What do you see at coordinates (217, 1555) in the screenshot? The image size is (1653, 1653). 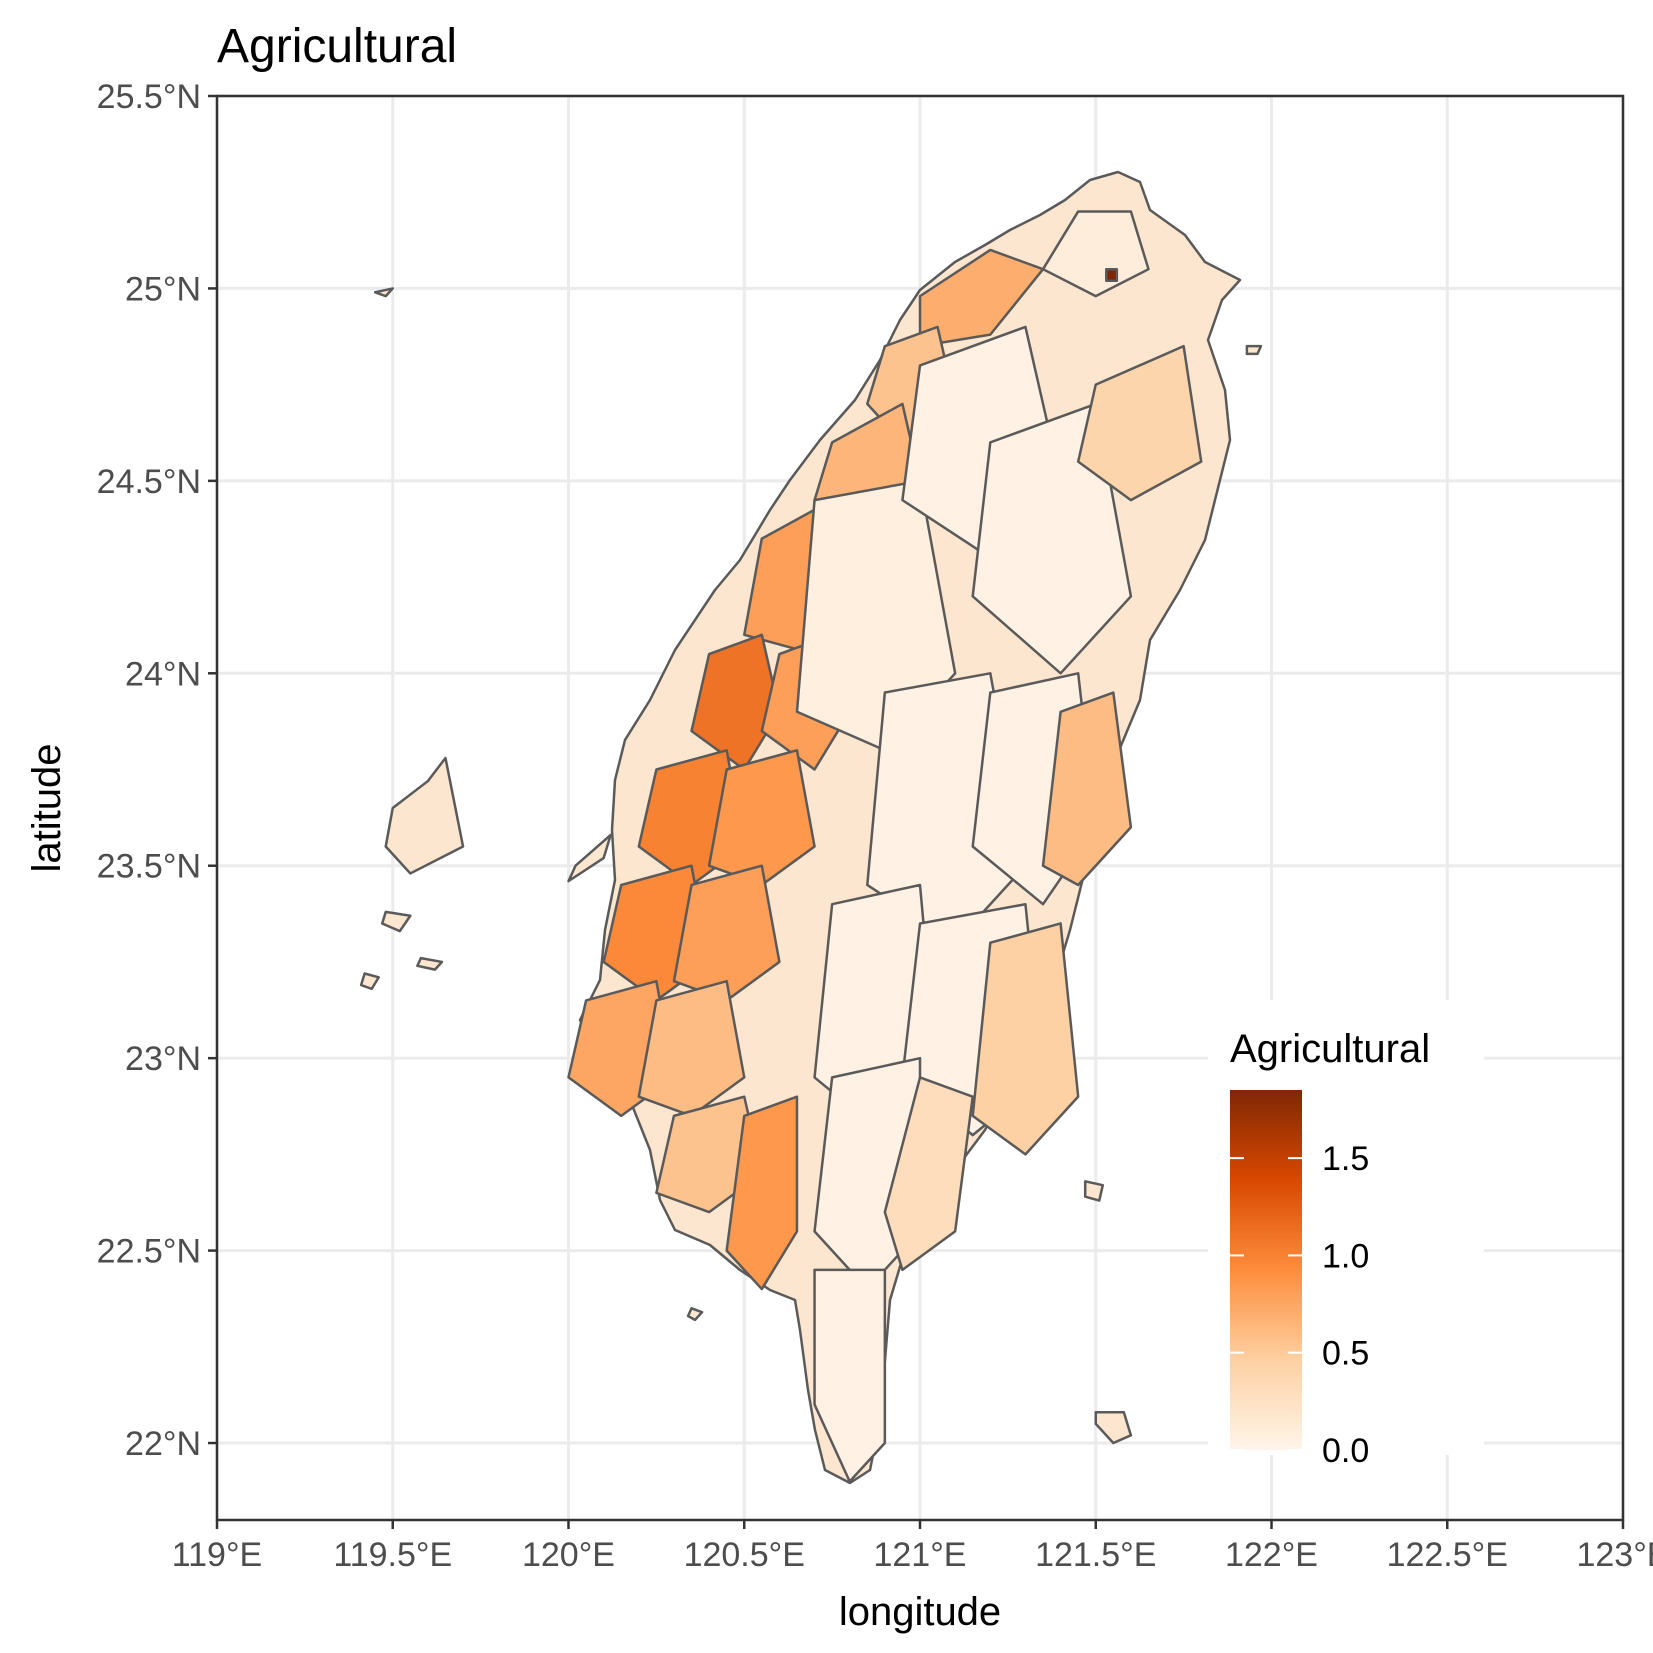 I see `x-tick-label: 119°E` at bounding box center [217, 1555].